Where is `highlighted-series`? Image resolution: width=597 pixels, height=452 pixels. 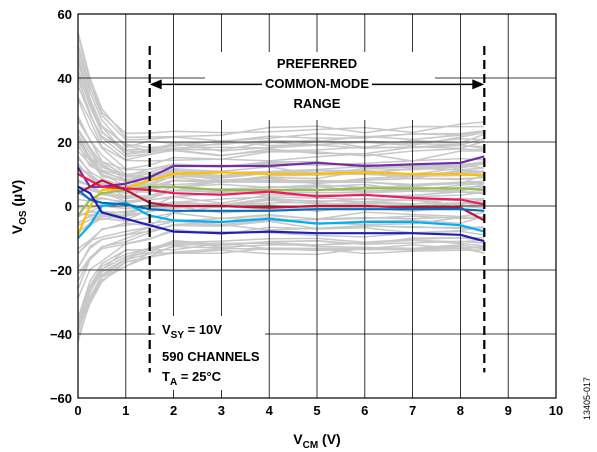 highlighted-series is located at coordinates (280, 199).